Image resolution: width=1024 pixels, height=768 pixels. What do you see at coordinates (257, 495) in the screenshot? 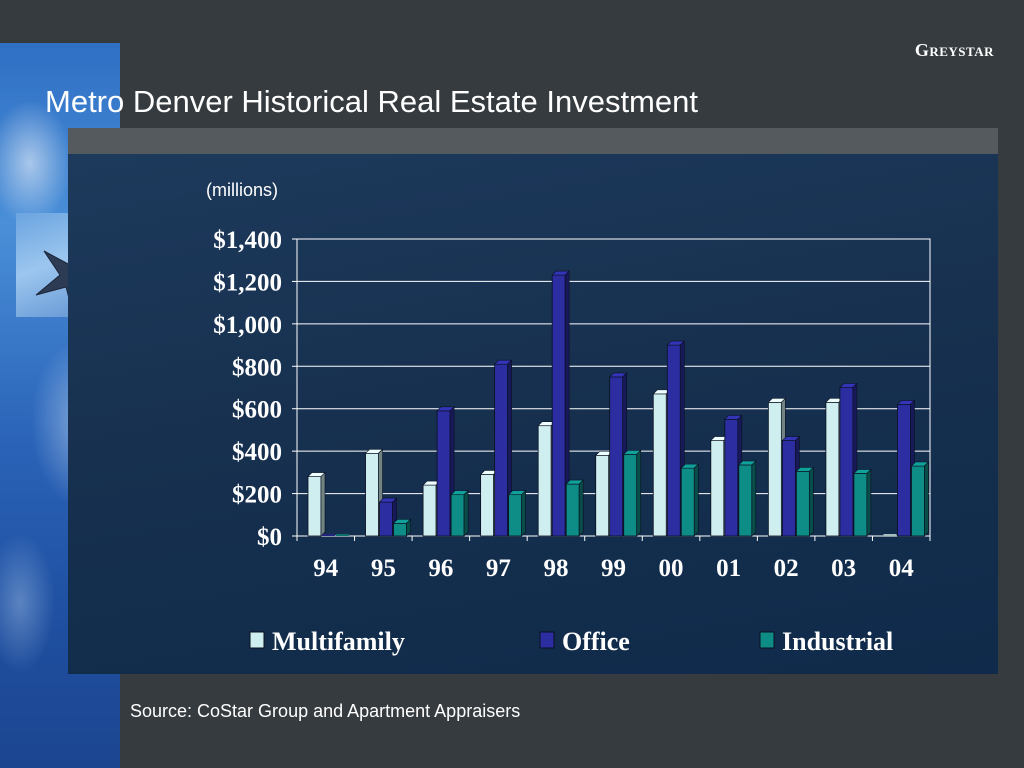
I see `y-tick-label: $200` at bounding box center [257, 495].